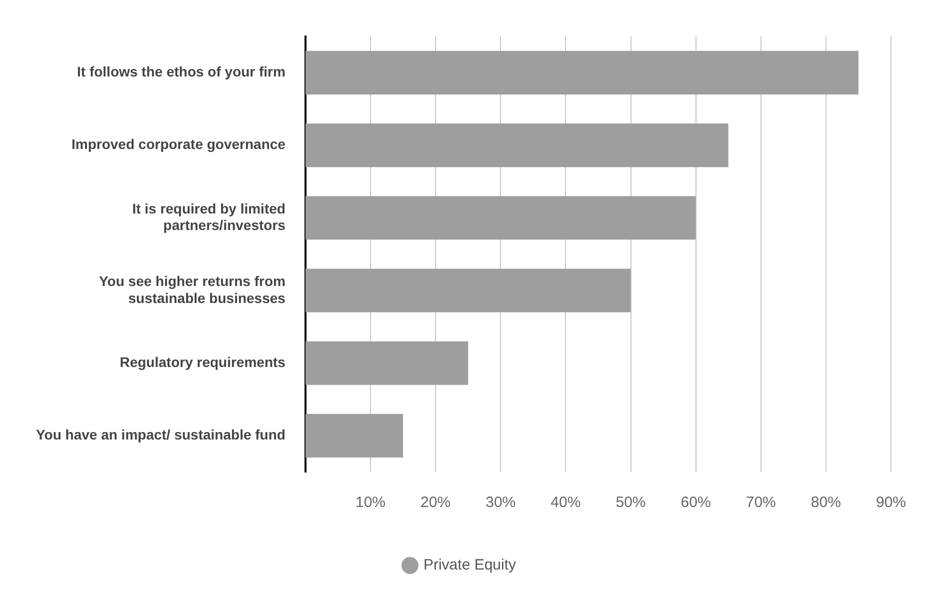  I want to click on y-tick-label: It is required by limited partners/investors, so click(209, 217).